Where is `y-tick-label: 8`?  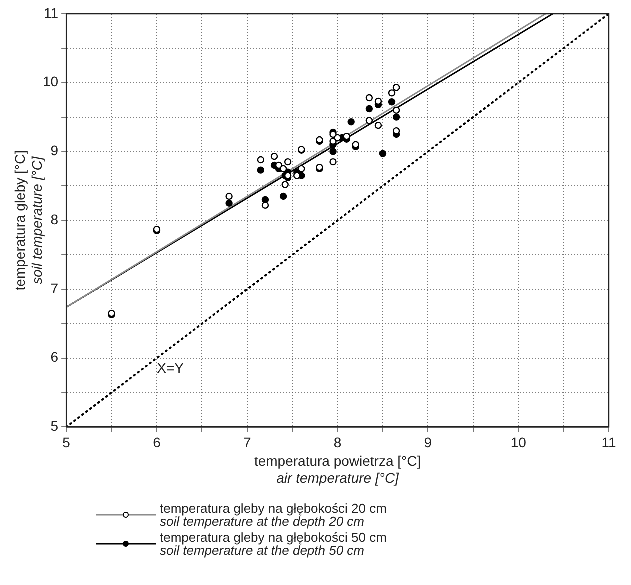
y-tick-label: 8 is located at coordinates (54, 219).